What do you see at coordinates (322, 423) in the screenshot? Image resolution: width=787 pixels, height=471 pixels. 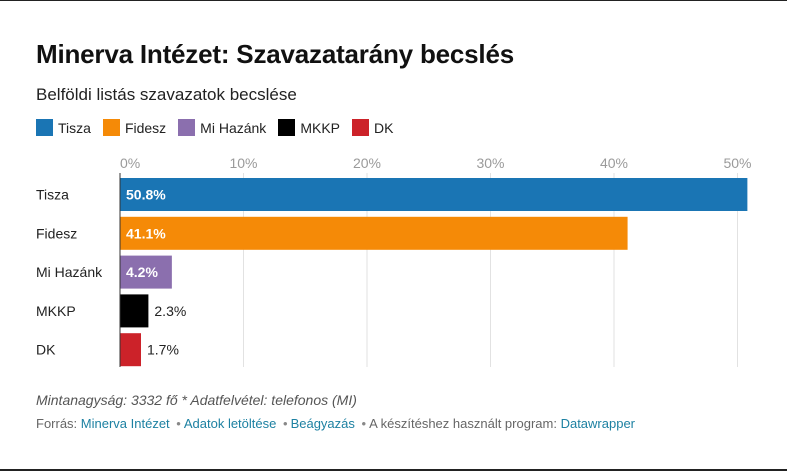 I see `embed-link: Beágyazás` at bounding box center [322, 423].